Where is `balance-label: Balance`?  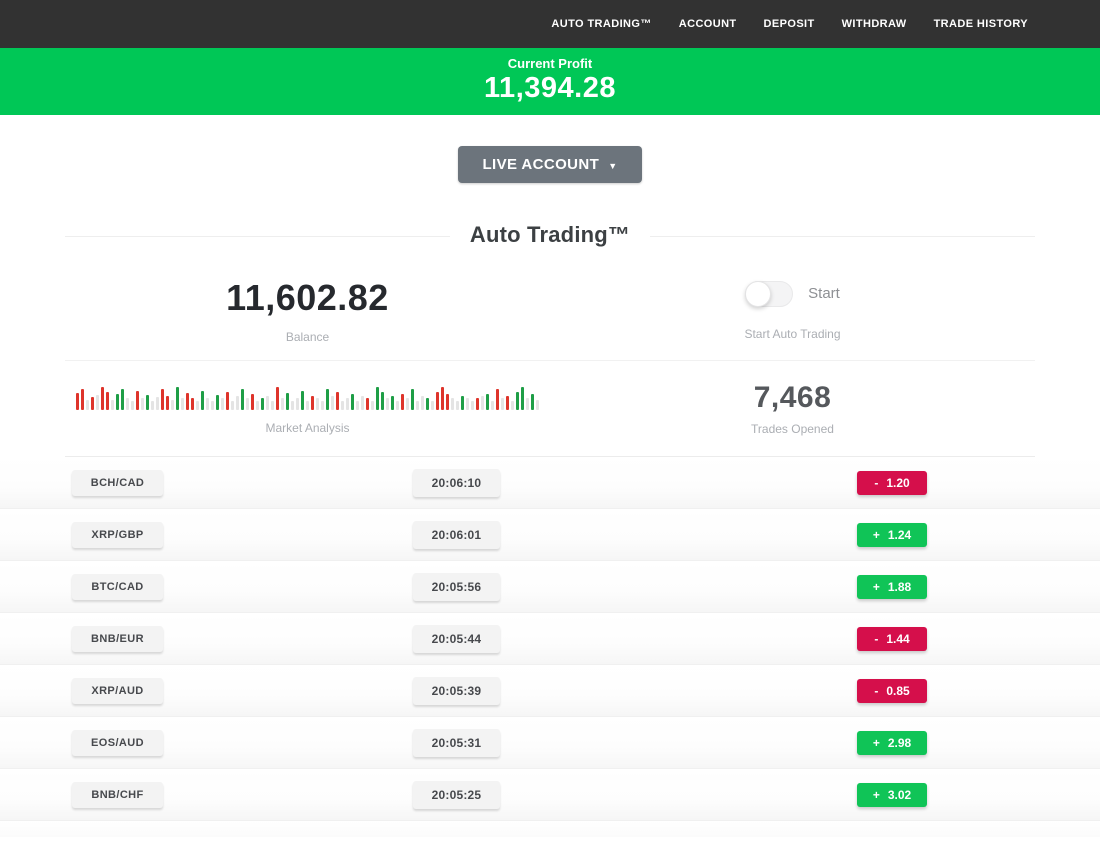
balance-label: Balance is located at coordinates (307, 337).